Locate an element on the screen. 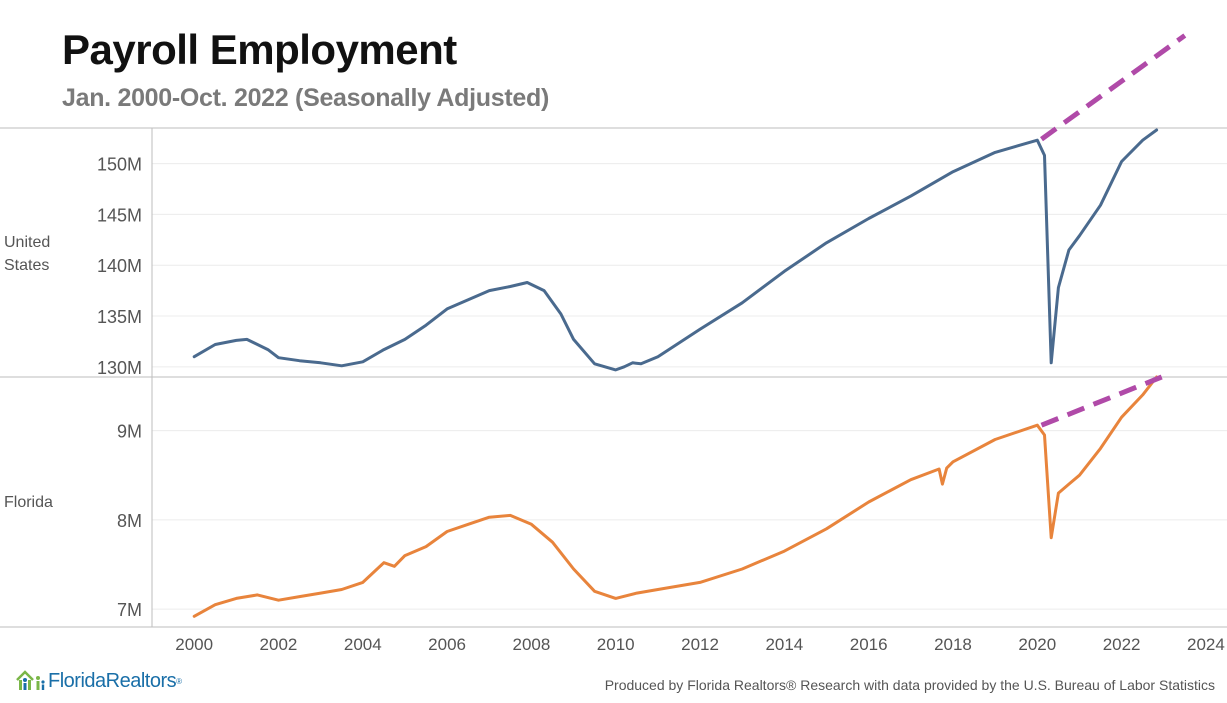 Image resolution: width=1227 pixels, height=703 pixels. y-tick-label: 145M is located at coordinates (119, 215).